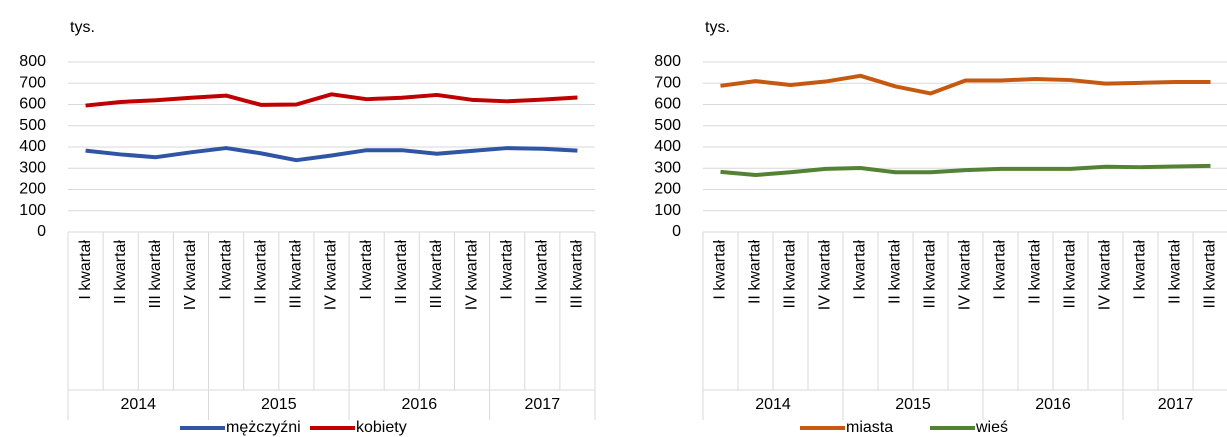 This screenshot has height=437, width=1227. I want to click on legend-label: wieś, so click(991, 427).